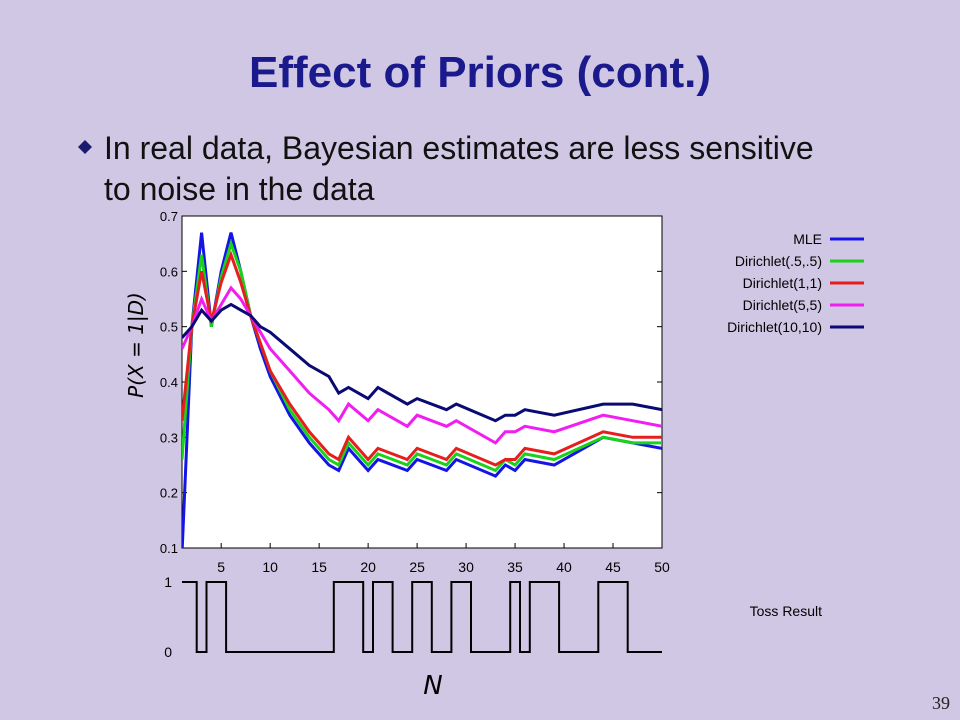  Describe the element at coordinates (168, 652) in the screenshot. I see `toss-y-tick-label: 0` at that location.